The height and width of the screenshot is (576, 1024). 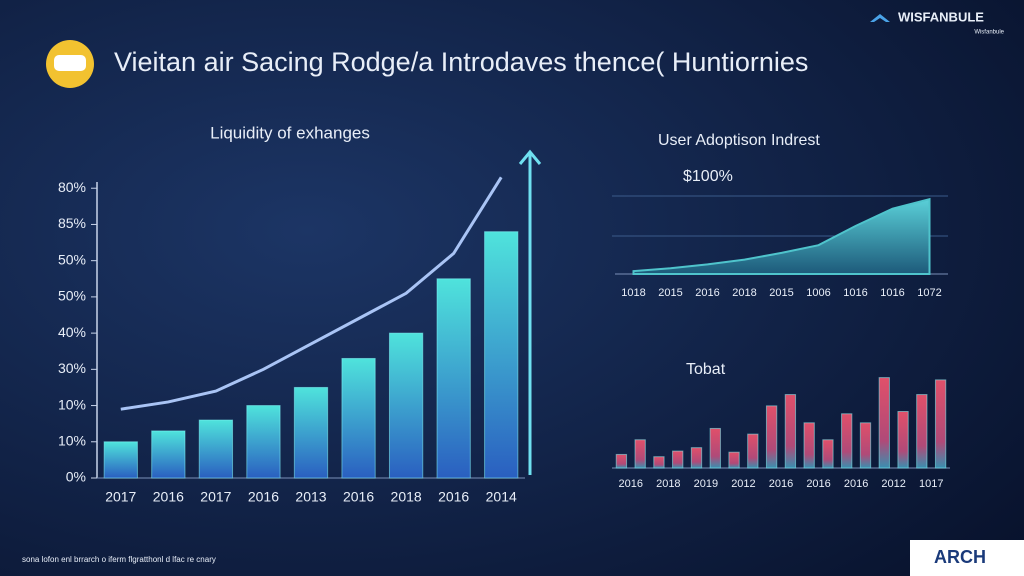 I want to click on brand-sub: Wisfanbule, so click(x=989, y=33).